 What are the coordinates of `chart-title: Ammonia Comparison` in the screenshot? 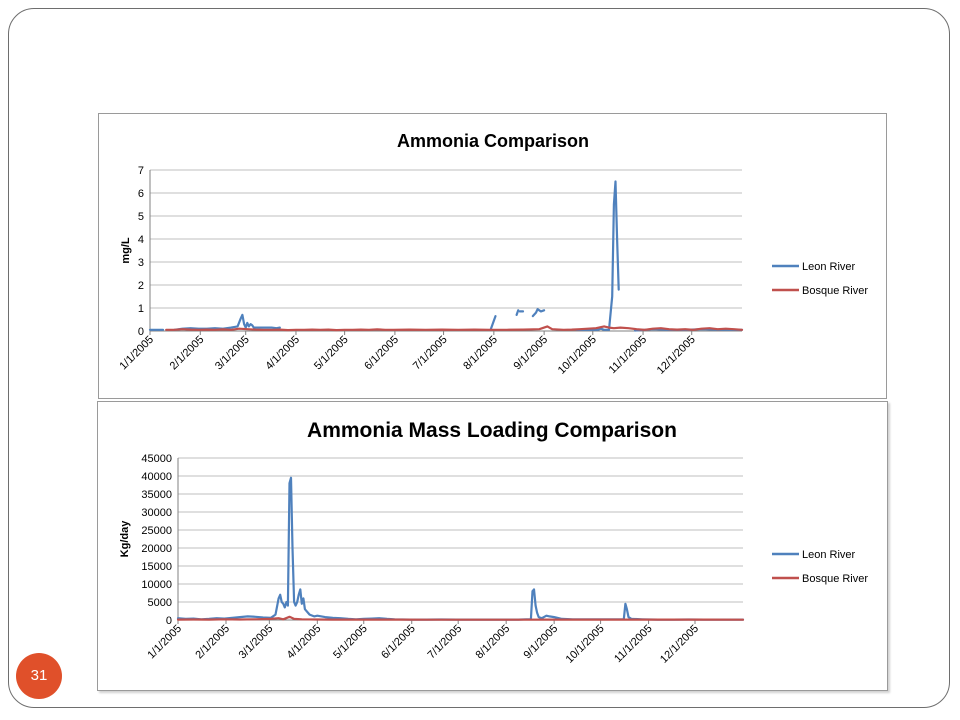 It's located at (493, 141).